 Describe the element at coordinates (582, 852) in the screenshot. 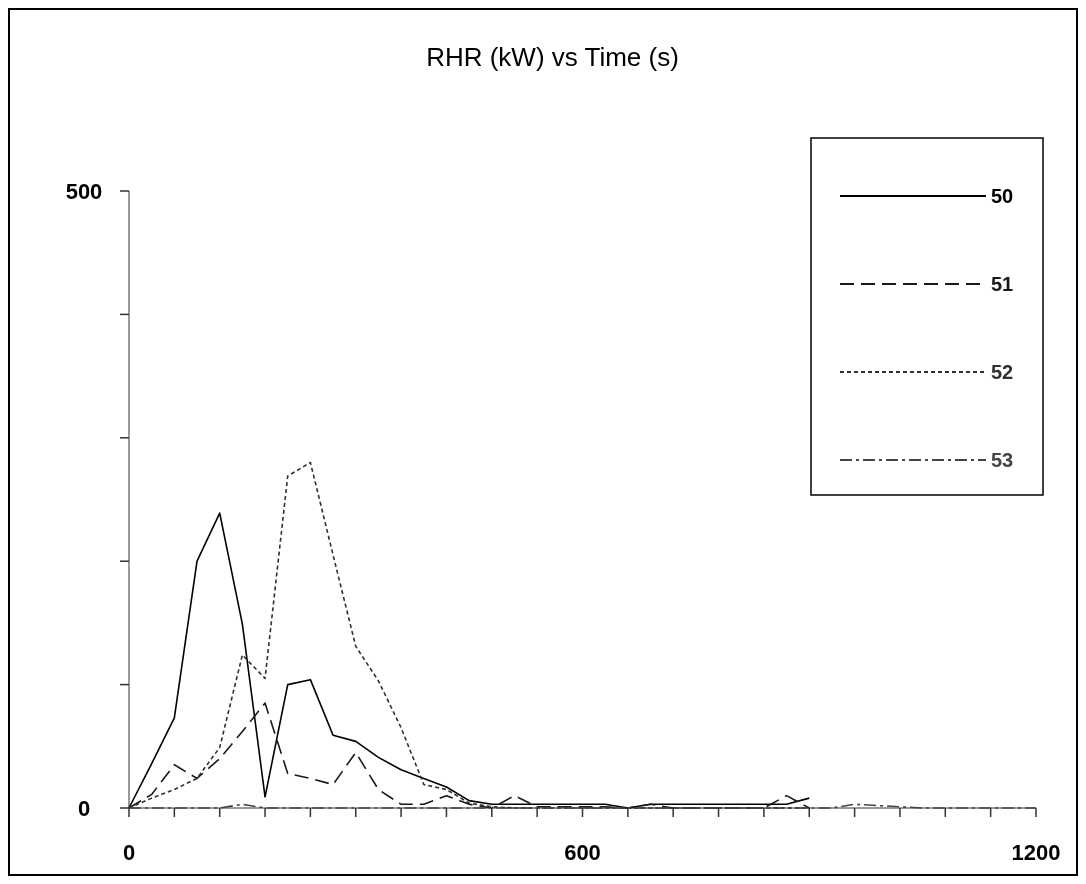

I see `x-tick-label: 600` at that location.